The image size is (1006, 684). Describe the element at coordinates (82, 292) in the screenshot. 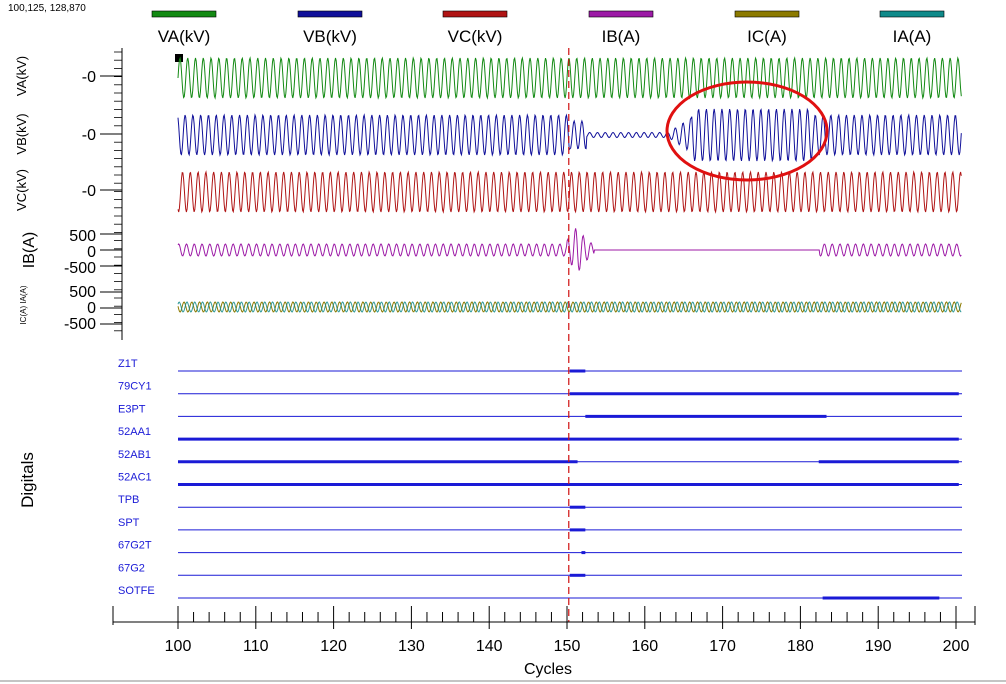

I see `tick-ic-500: 500` at that location.